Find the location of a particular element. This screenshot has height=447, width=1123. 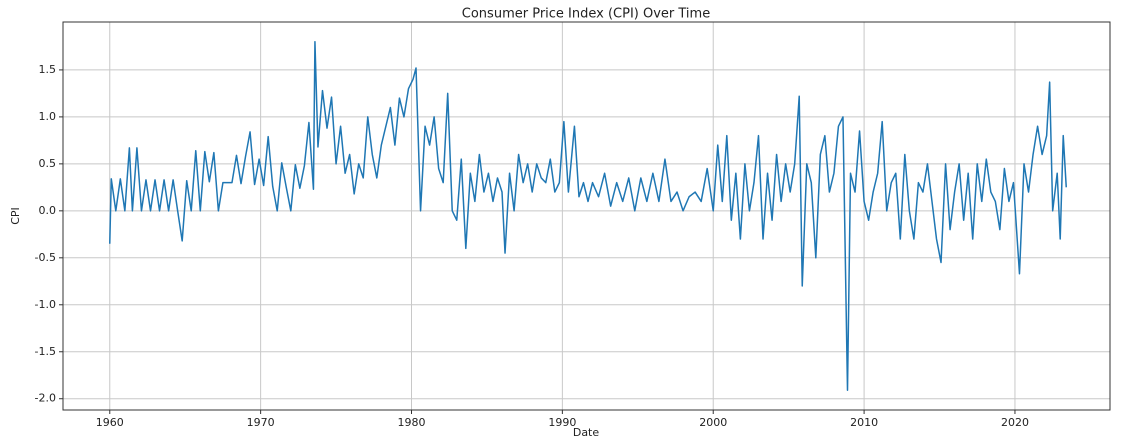

x-tick-label: 1980 is located at coordinates (411, 422).